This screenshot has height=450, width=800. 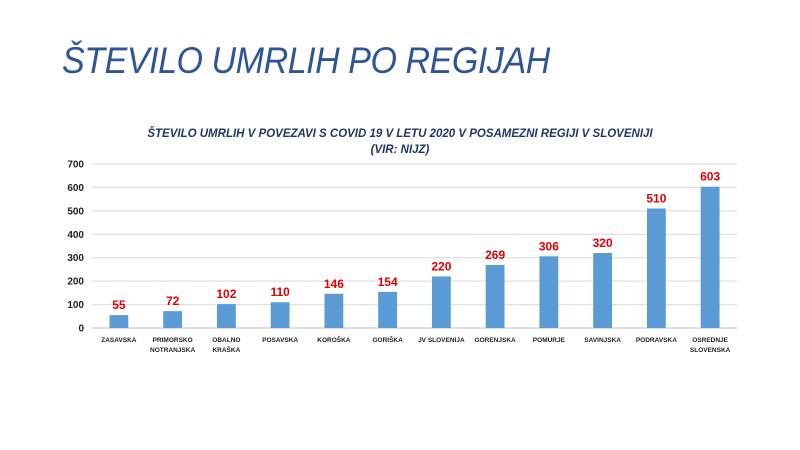 What do you see at coordinates (173, 340) in the screenshot?
I see `x-tick-label: PRIMORSKO` at bounding box center [173, 340].